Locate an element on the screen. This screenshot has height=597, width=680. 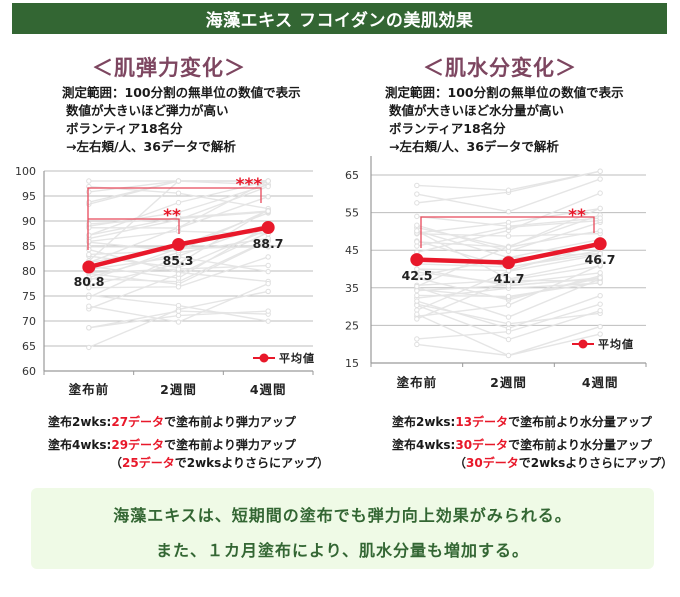
note-line: 塗布4wks:29データで塗布前より弾力アップ is located at coordinates (172, 445).